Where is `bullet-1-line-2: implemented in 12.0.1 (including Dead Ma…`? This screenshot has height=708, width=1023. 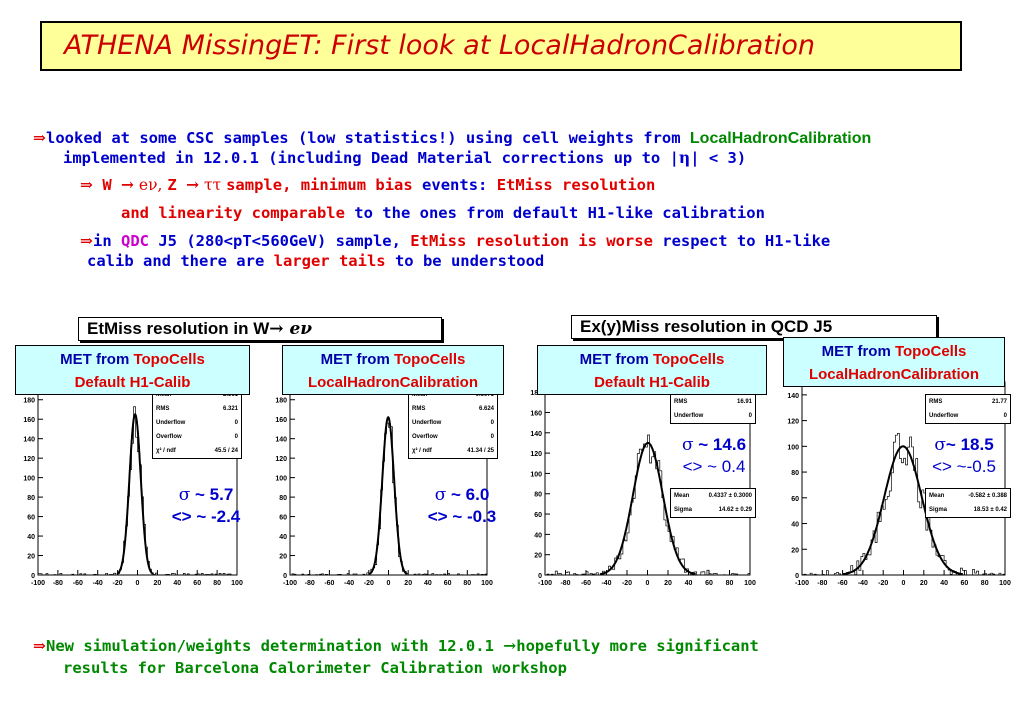 bullet-1-line-2: implemented in 12.0.1 (including Dead Ma… is located at coordinates (405, 158).